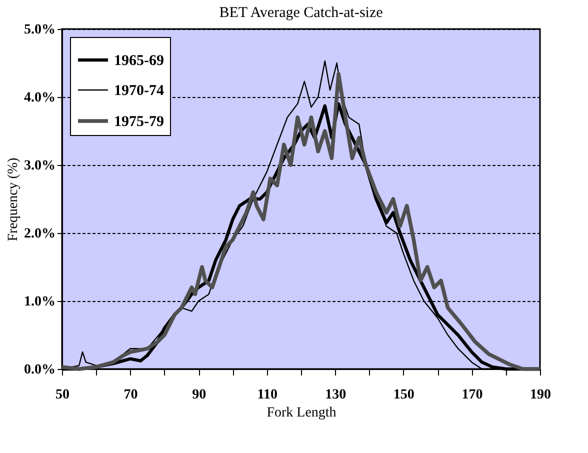 The width and height of the screenshot is (588, 453). Describe the element at coordinates (40, 30) in the screenshot. I see `y-tick-label: 5.0%` at that location.